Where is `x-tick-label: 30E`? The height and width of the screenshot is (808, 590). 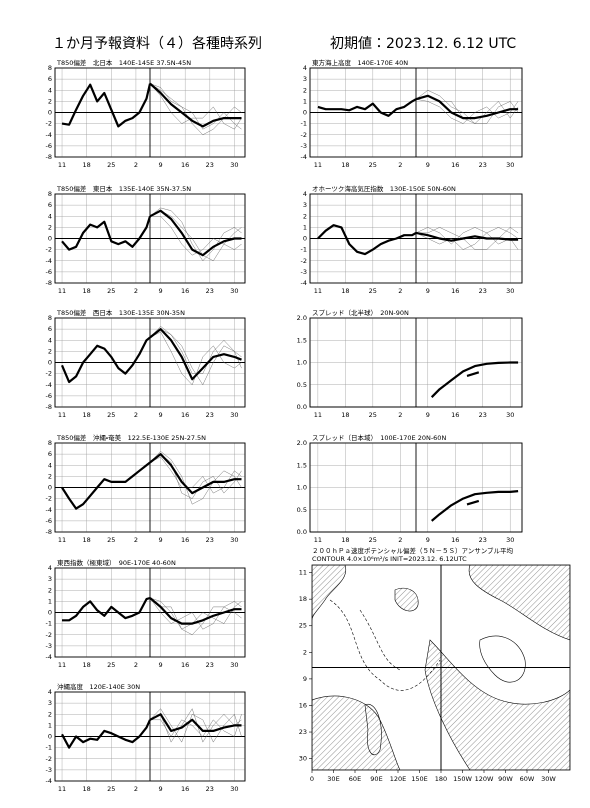
x-tick-label: 30E is located at coordinates (333, 779).